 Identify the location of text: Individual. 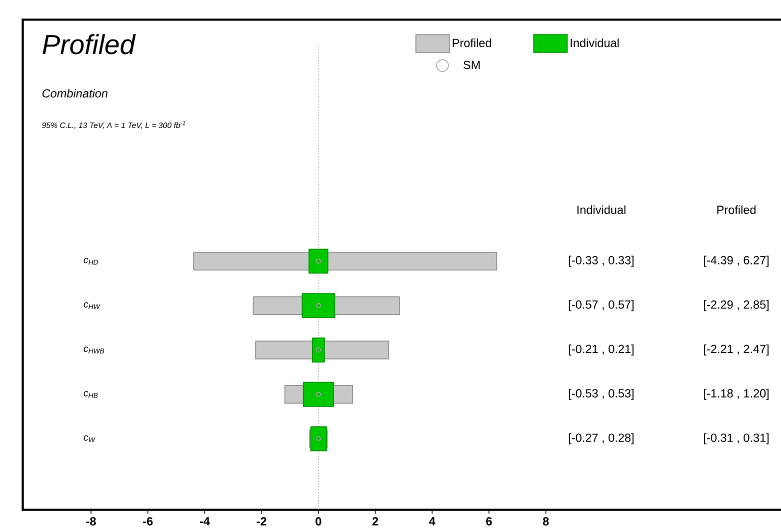
(601, 210).